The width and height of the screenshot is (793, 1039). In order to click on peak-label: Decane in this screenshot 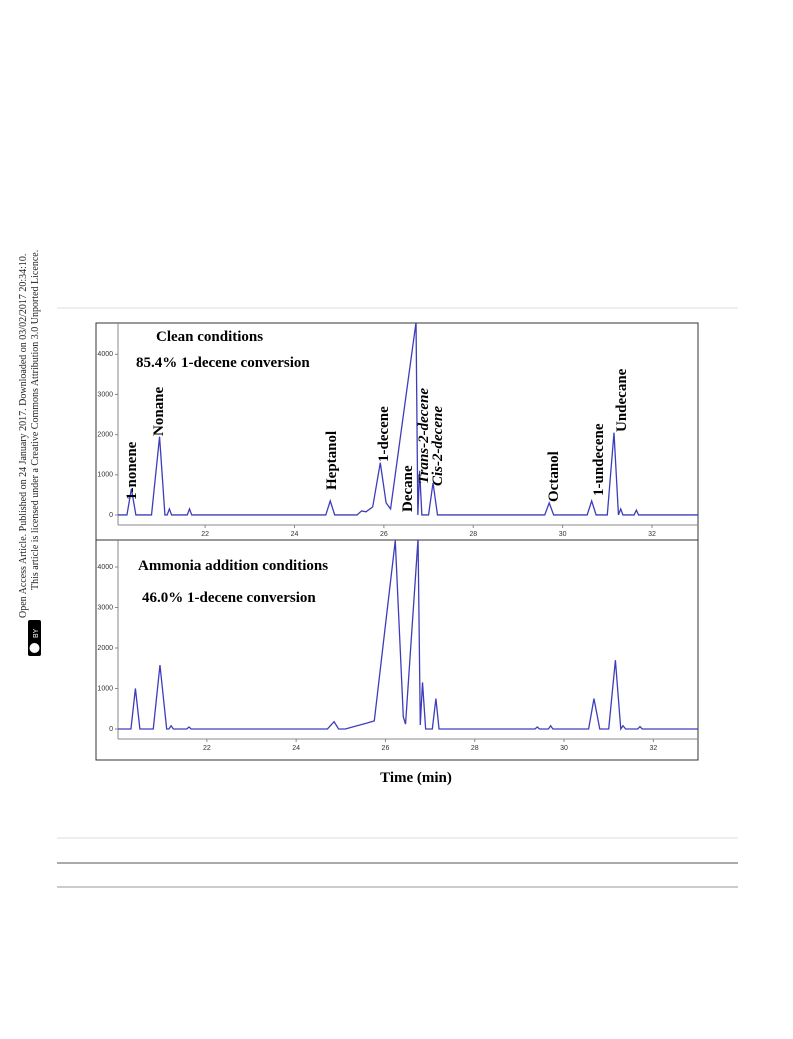, I will do `click(408, 488)`.